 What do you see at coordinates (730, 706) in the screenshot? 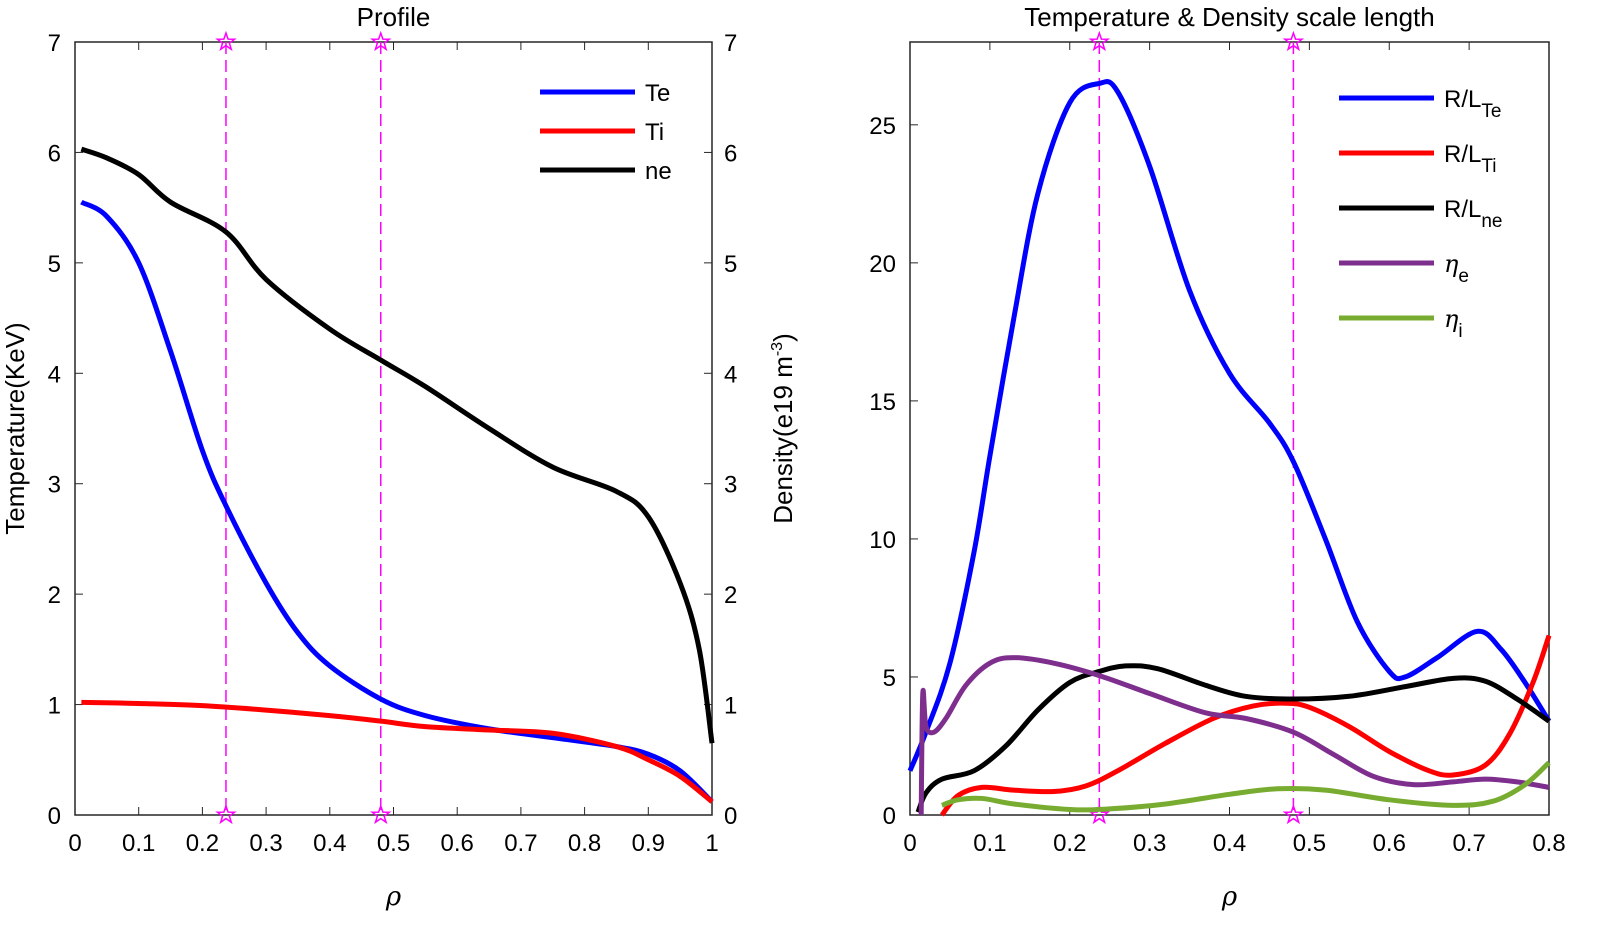
I see `y-tick-label-right: 1` at bounding box center [730, 706].